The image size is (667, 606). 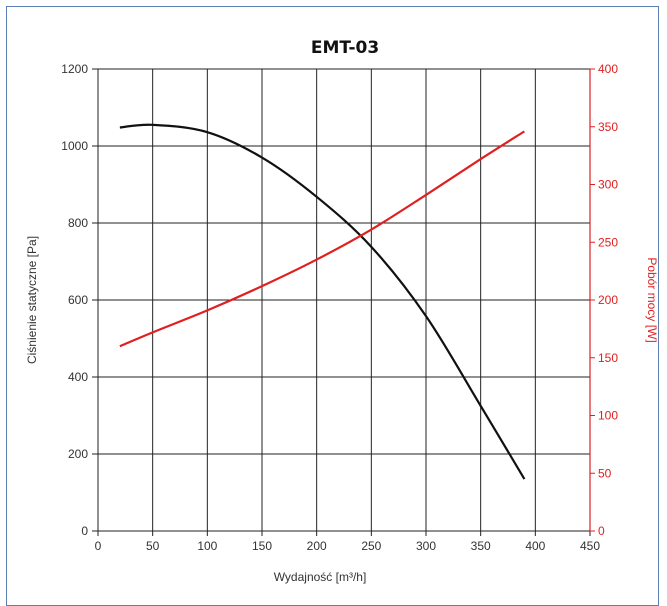 What do you see at coordinates (608, 416) in the screenshot?
I see `y-right-tick-label: 100` at bounding box center [608, 416].